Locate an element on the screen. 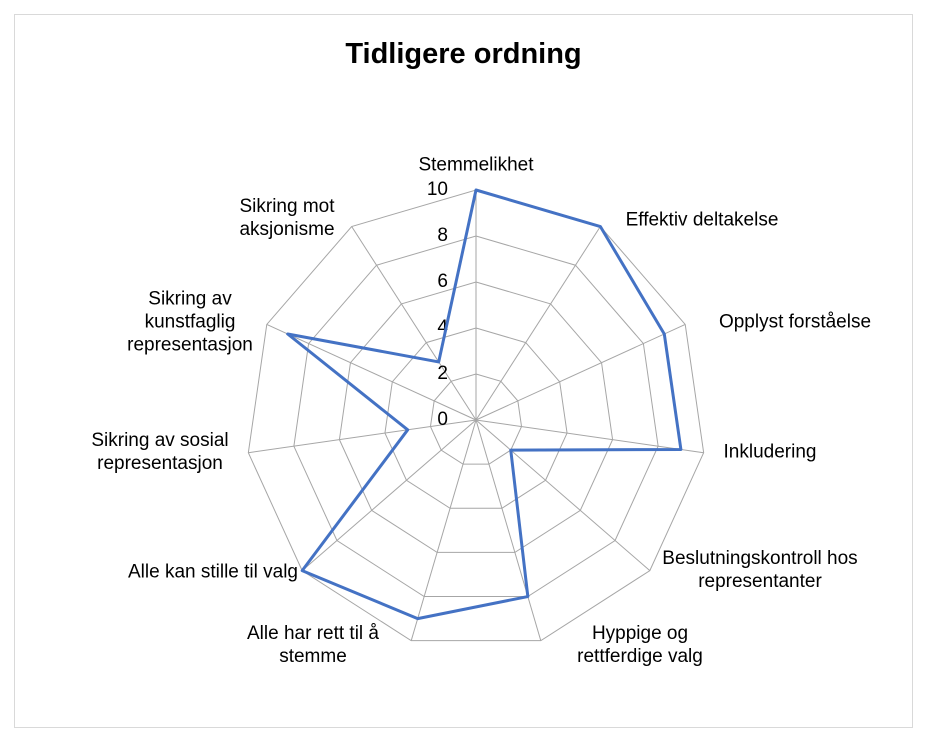 This screenshot has height=742, width=927. tick-label: 0 is located at coordinates (442, 419).